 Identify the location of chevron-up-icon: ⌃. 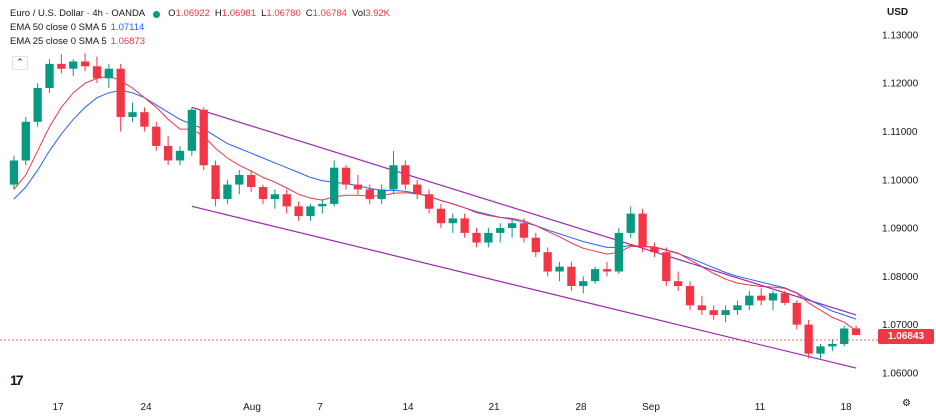
(20, 63).